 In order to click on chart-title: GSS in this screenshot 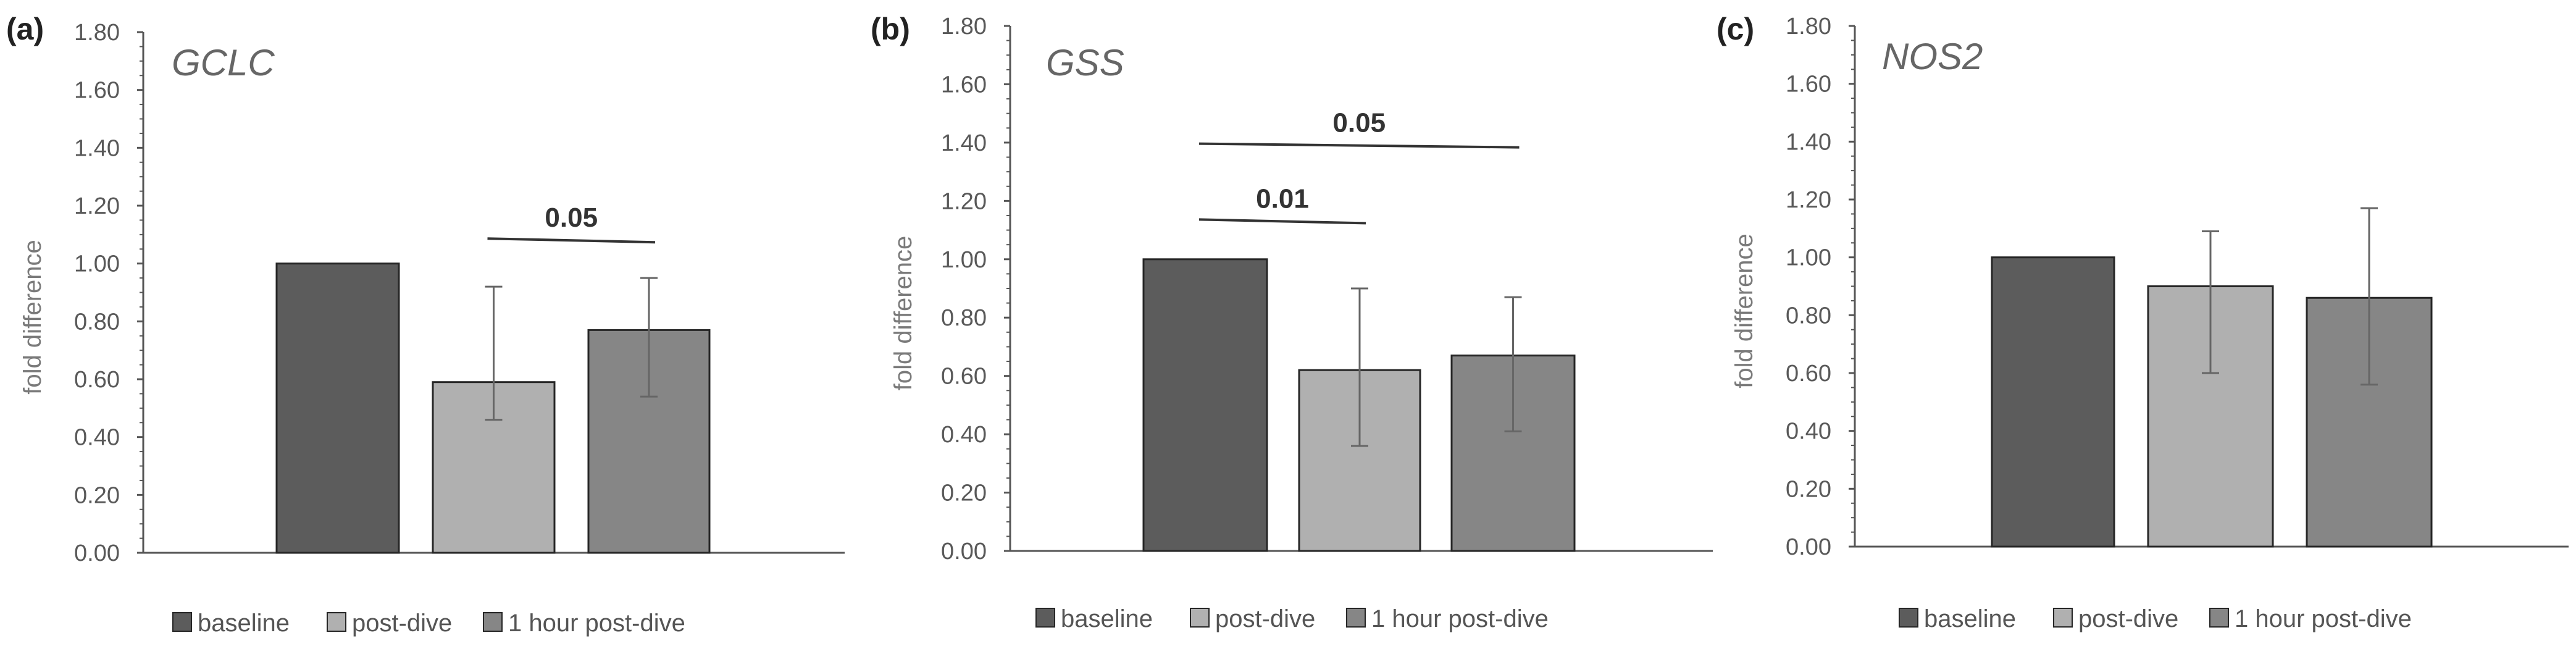, I will do `click(1085, 62)`.